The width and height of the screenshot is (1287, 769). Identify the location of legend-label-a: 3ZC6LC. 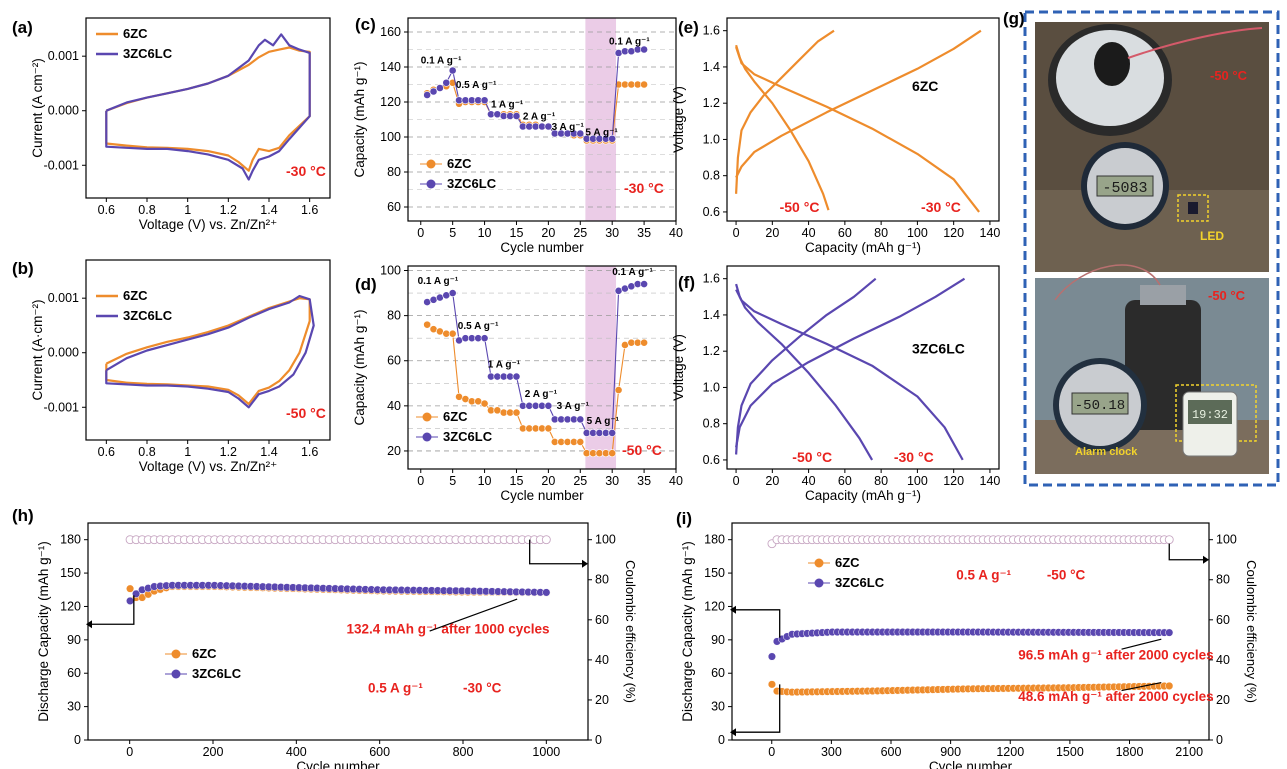
(148, 53).